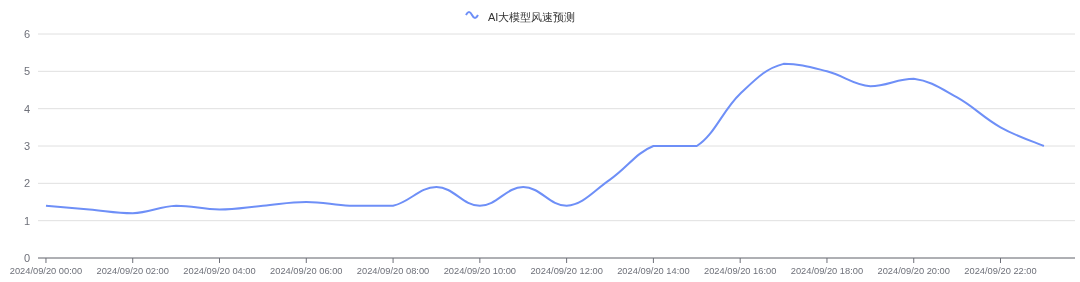 The width and height of the screenshot is (1080, 282). I want to click on legend: AI大模型风速预测, so click(520, 17).